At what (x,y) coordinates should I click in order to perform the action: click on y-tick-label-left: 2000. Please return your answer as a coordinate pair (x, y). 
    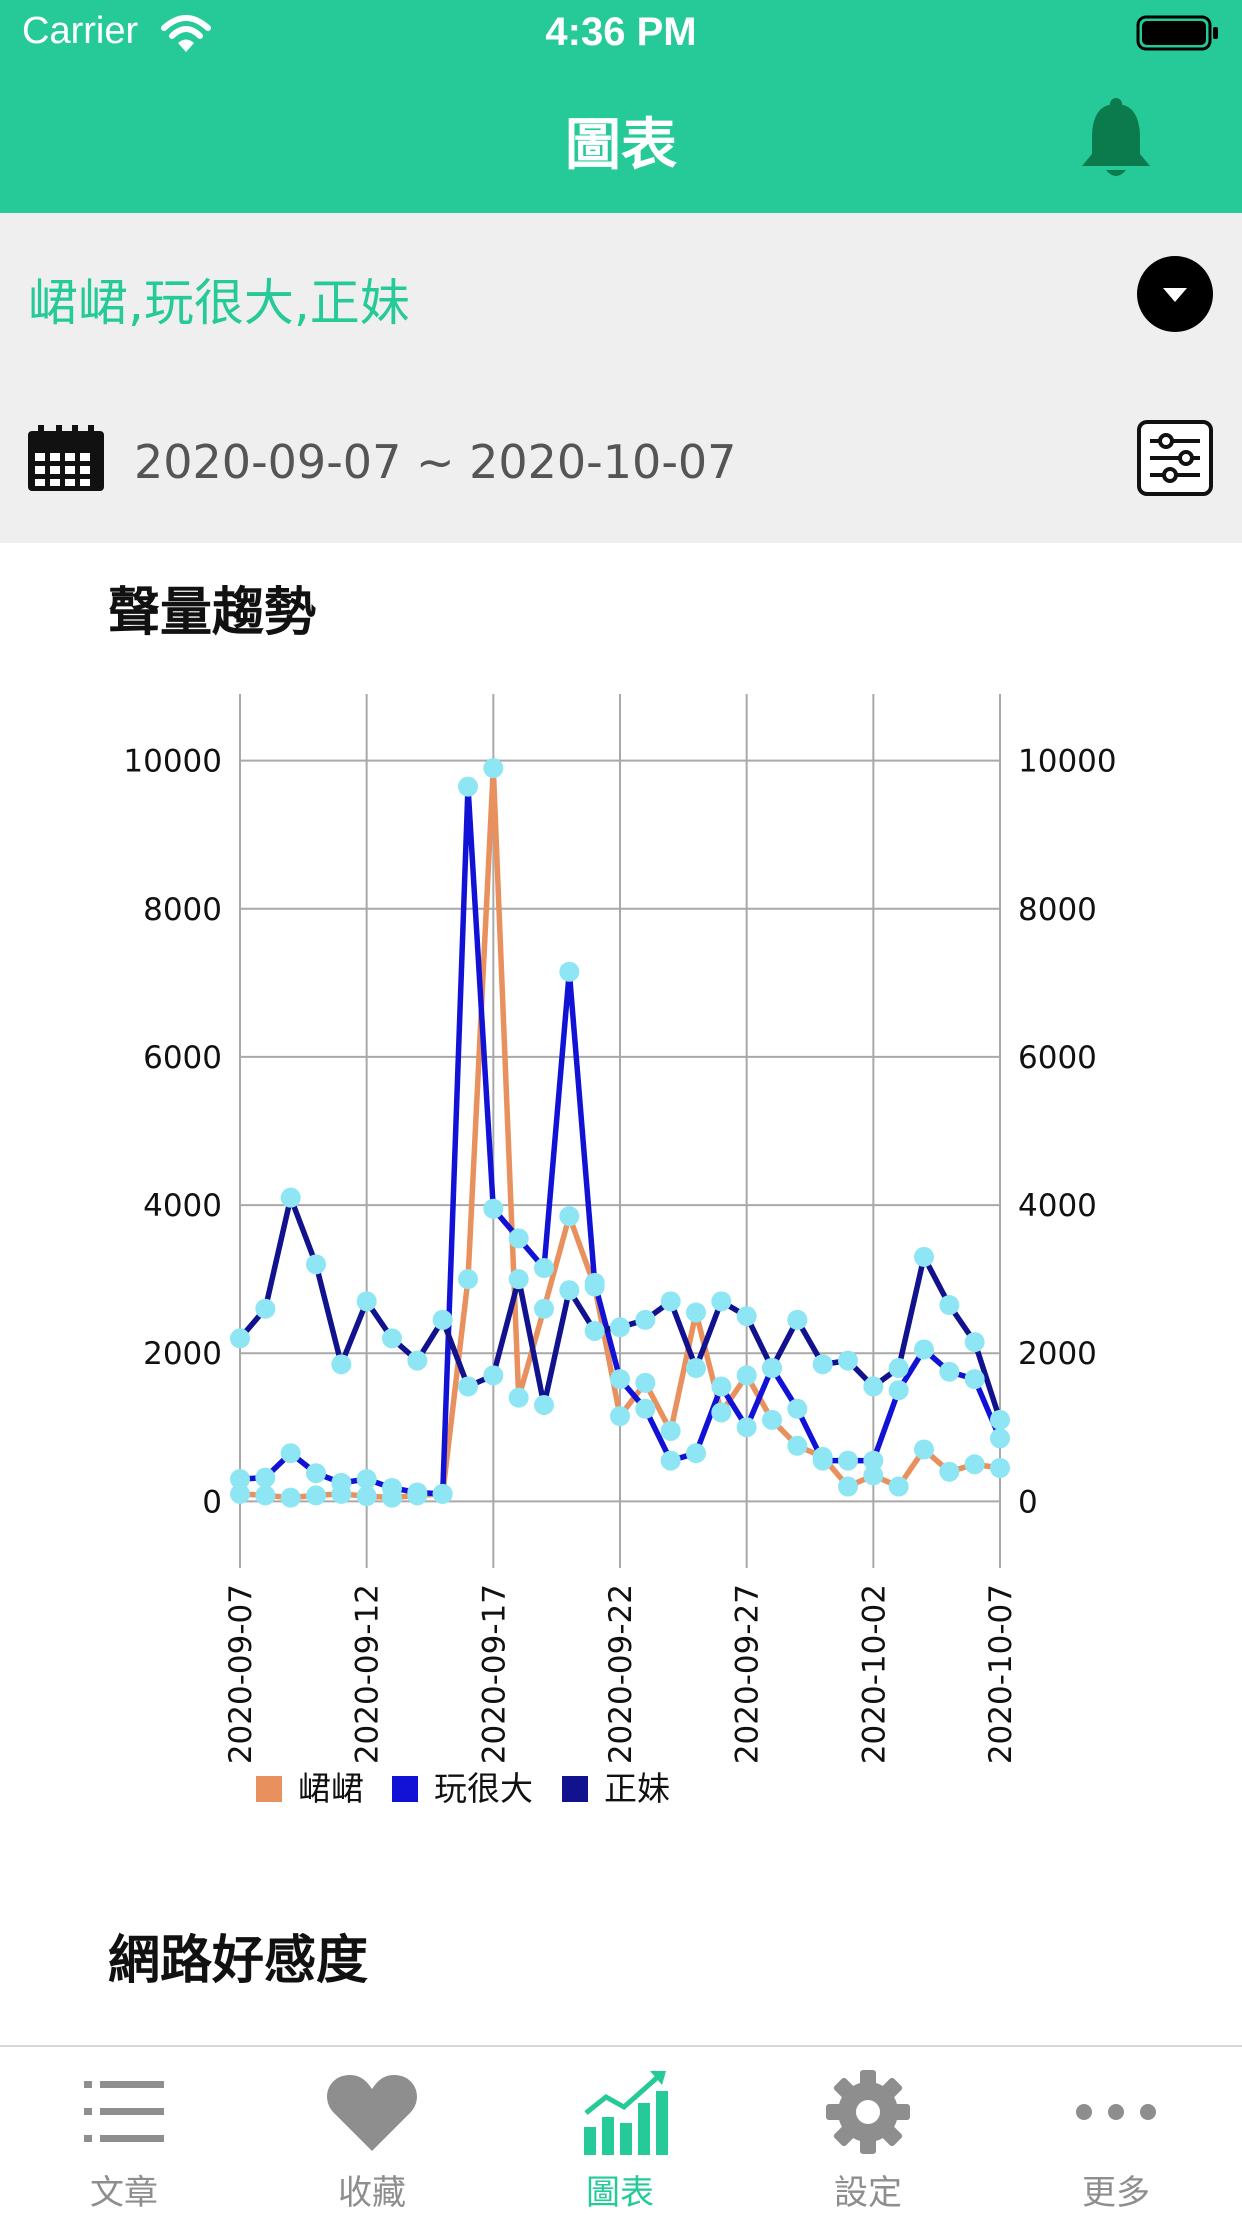
    Looking at the image, I should click on (182, 1354).